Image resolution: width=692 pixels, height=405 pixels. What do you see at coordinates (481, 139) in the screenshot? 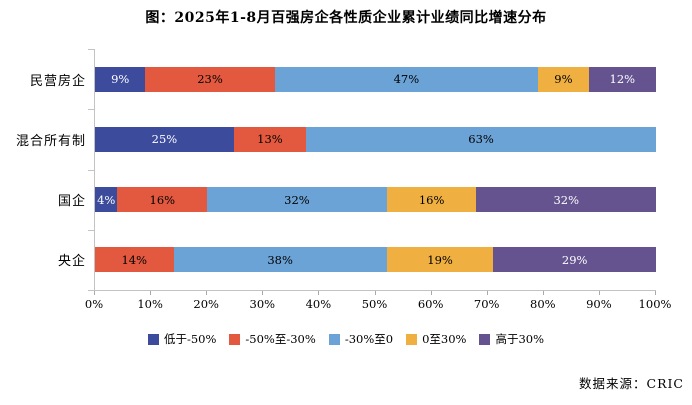
I see `bar-segment: 63%` at bounding box center [481, 139].